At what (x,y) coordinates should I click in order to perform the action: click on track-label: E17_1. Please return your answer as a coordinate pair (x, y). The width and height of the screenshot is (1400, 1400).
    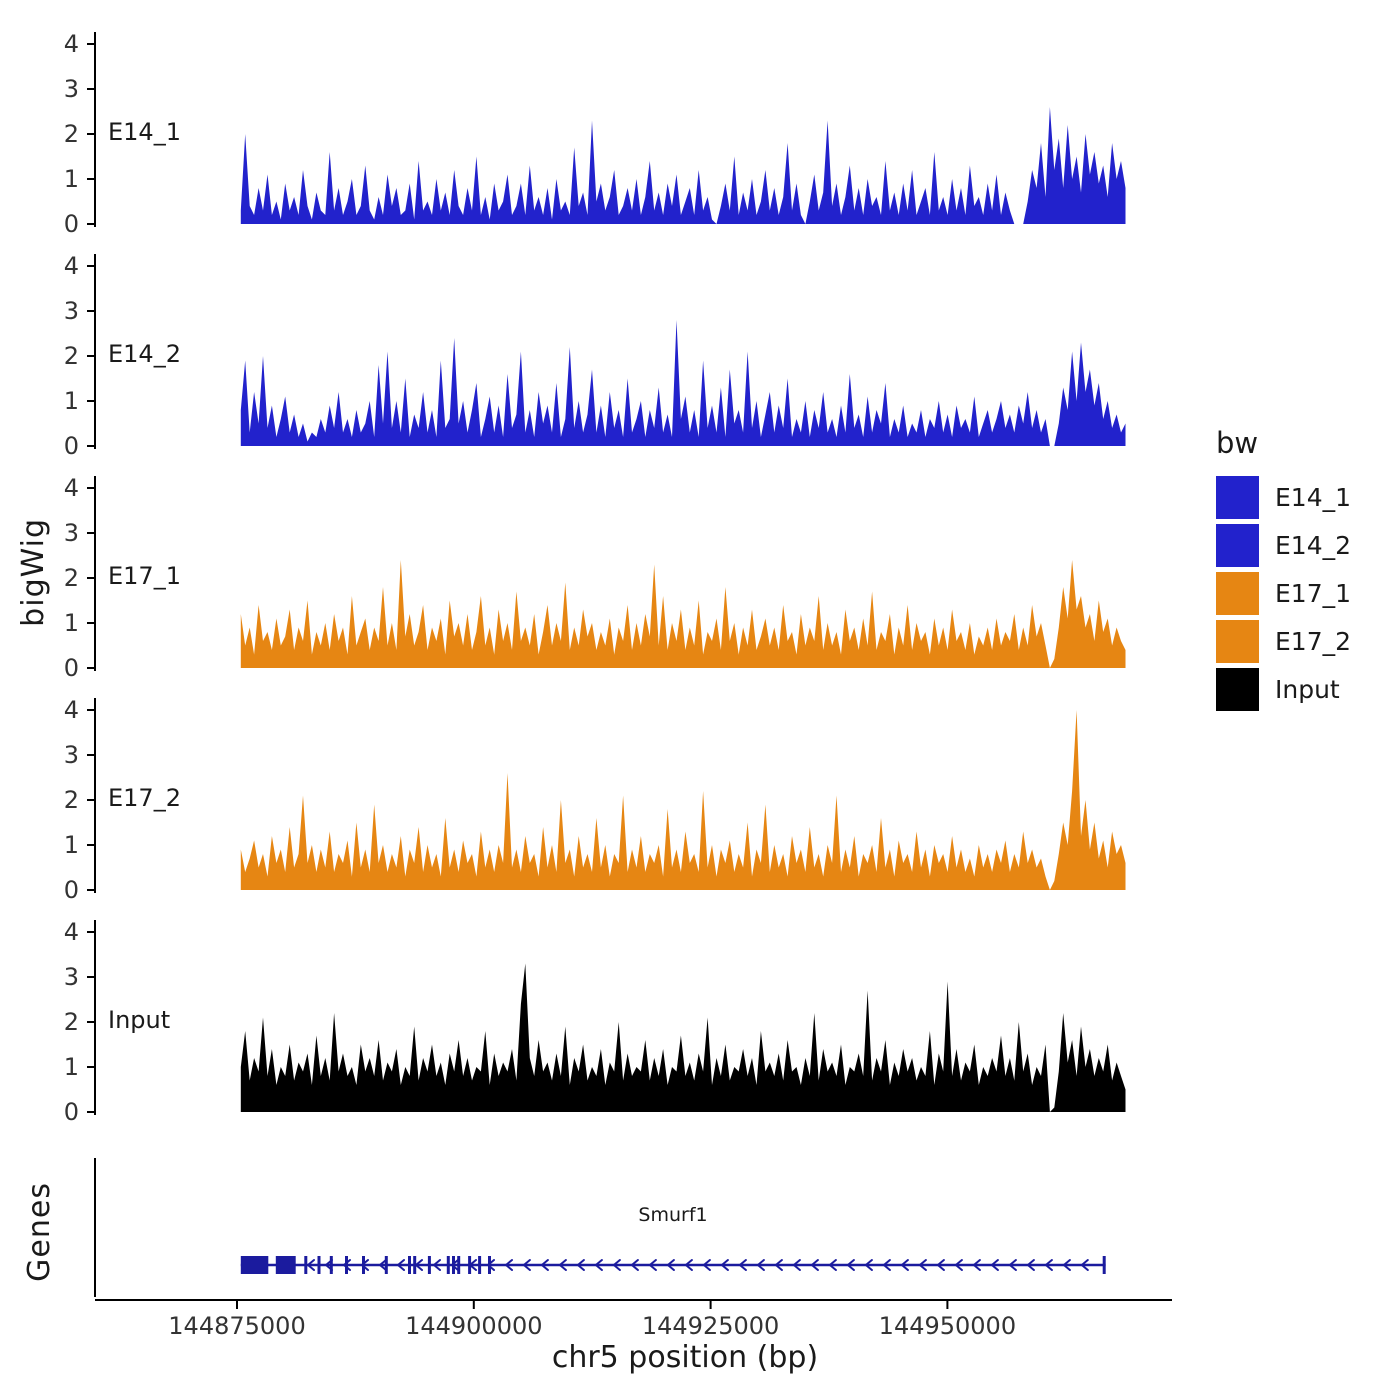
    Looking at the image, I should click on (144, 576).